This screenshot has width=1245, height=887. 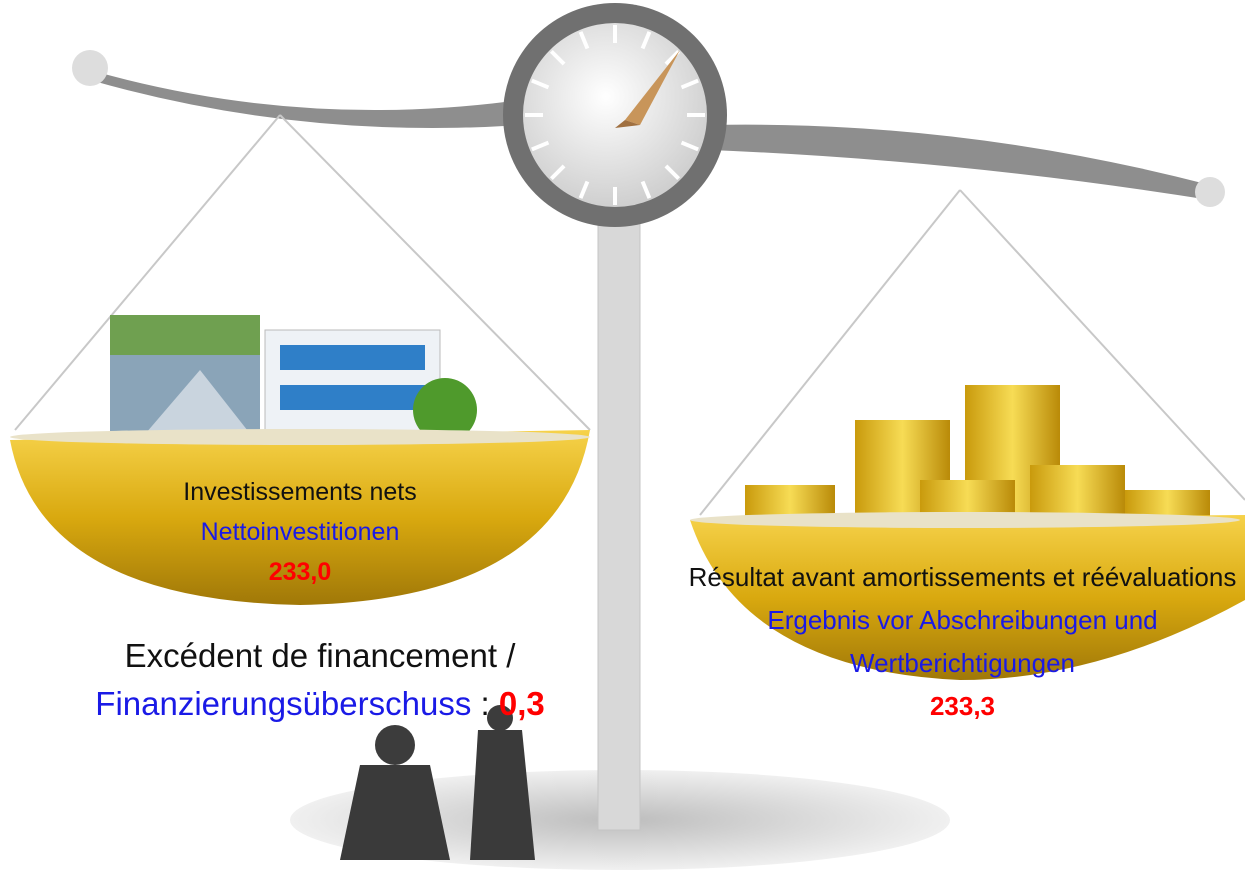 I want to click on tree, so click(x=445, y=410).